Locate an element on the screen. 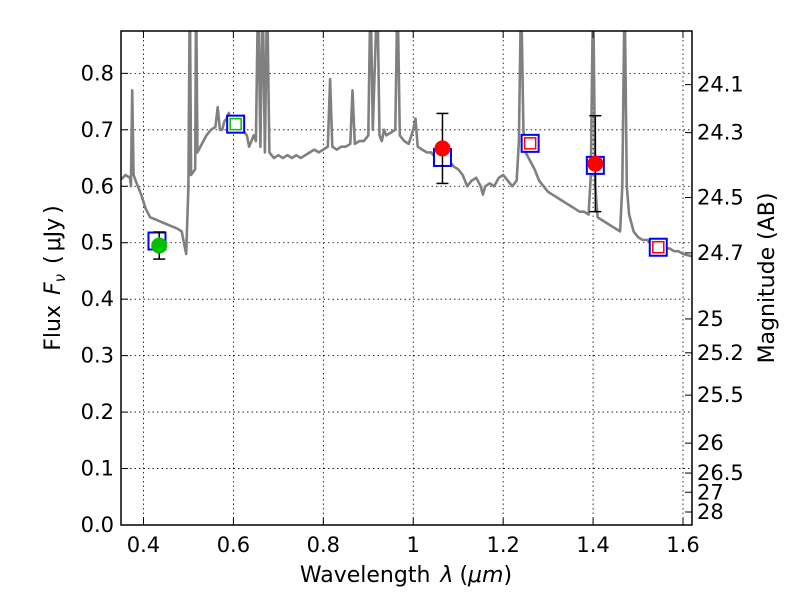 This screenshot has height=600, width=800. y-tick-labels: 0.0 0.1 0.2 0.3 0.4 0.5 0.6 0.7 0.8 is located at coordinates (97, 299).